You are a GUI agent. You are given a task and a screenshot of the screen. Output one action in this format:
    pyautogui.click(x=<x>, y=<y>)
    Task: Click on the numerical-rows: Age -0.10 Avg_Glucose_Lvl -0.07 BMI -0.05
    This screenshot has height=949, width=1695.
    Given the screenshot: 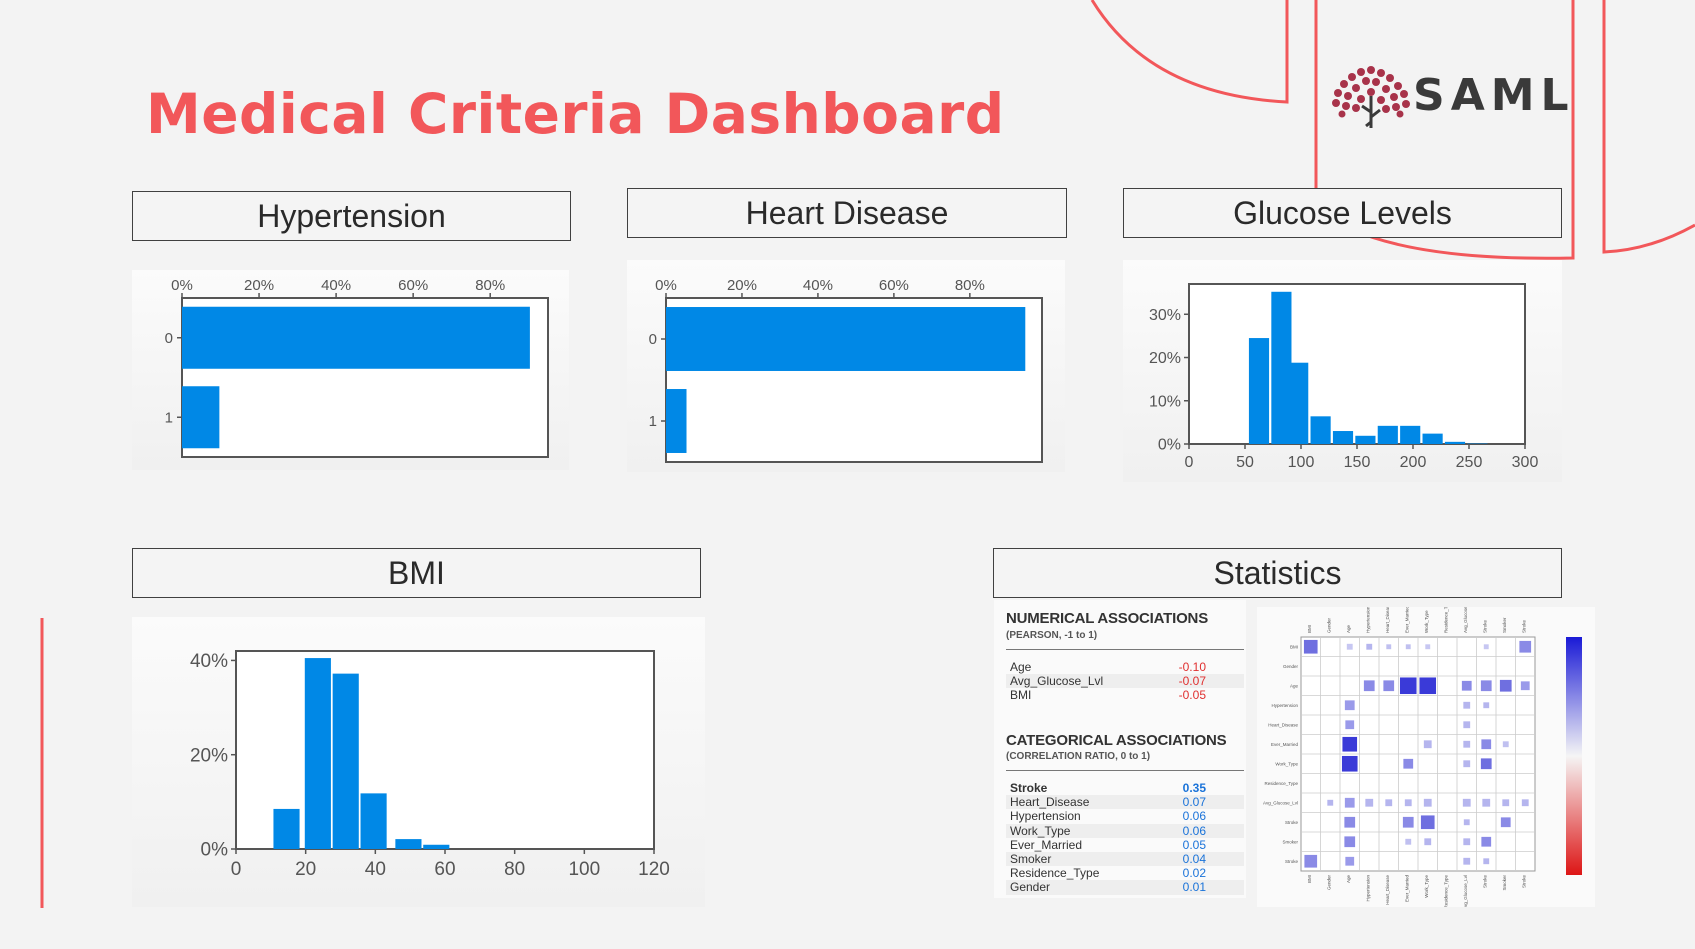 What is the action you would take?
    pyautogui.click(x=1125, y=681)
    